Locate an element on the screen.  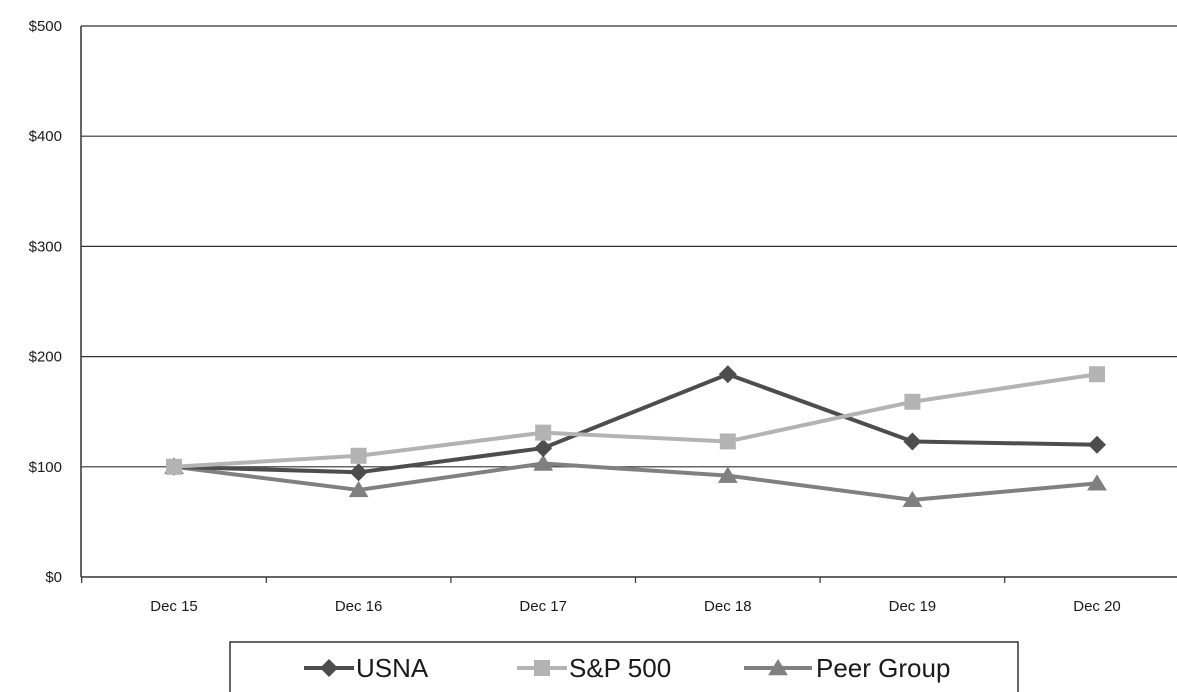
legend-item-s-p-500: S&P 500 is located at coordinates (594, 668).